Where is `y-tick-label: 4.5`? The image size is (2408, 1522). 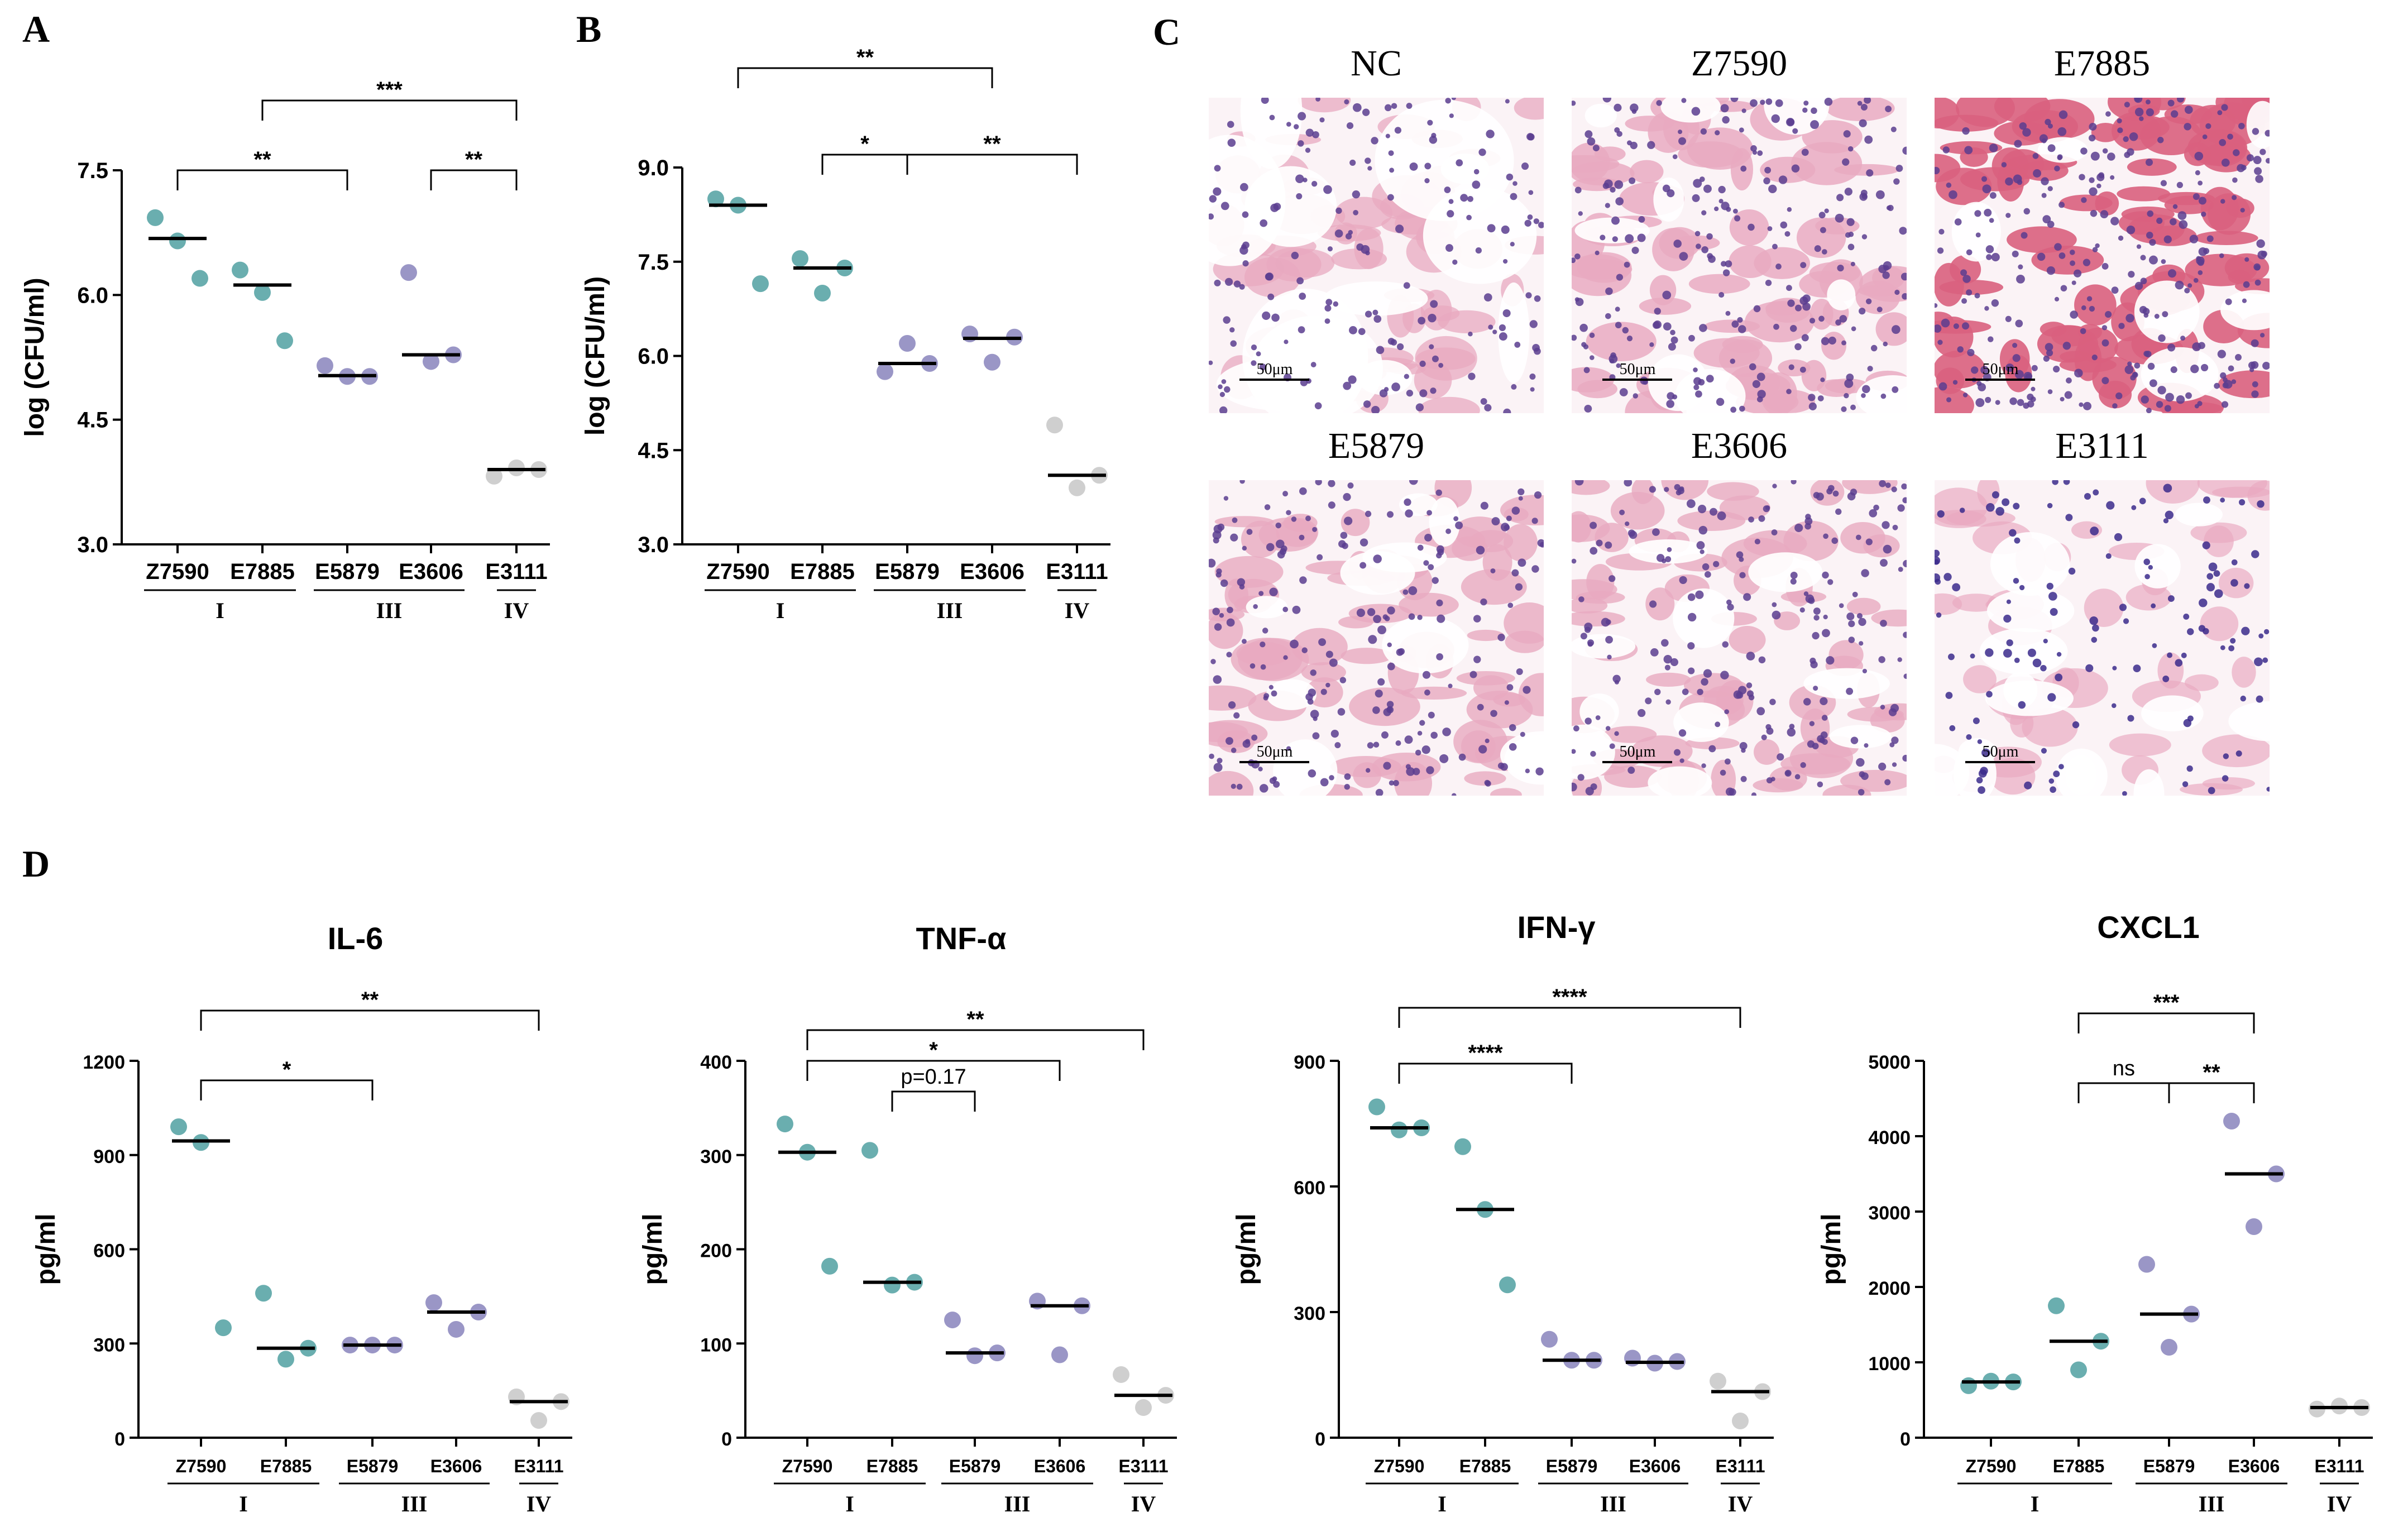 y-tick-label: 4.5 is located at coordinates (92, 420).